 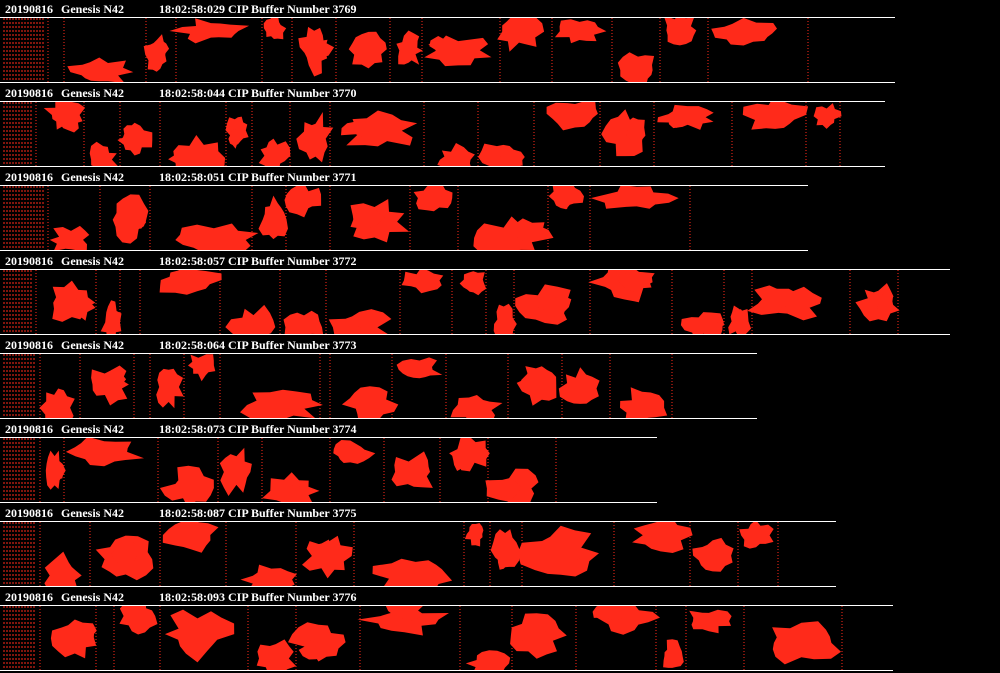 What do you see at coordinates (258, 93) in the screenshot?
I see `buffer-time-label: 18:02:58:044 CIP Buffer Number 3770` at bounding box center [258, 93].